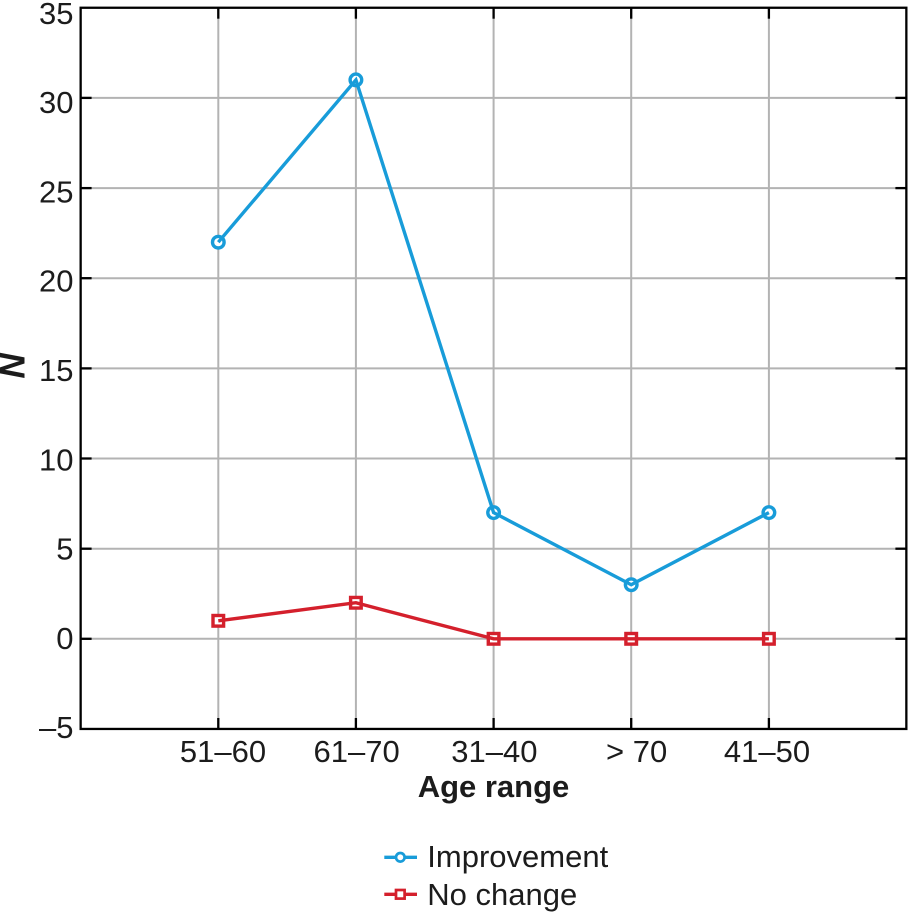 This screenshot has height=912, width=909. What do you see at coordinates (56, 102) in the screenshot?
I see `svg-text: 30` at bounding box center [56, 102].